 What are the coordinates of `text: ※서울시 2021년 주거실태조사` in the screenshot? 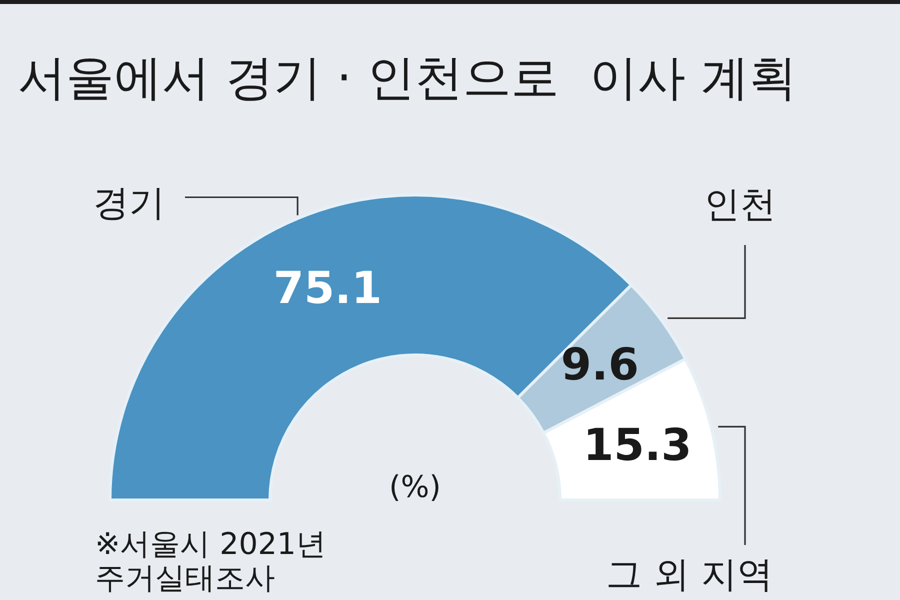 It's located at (211, 561).